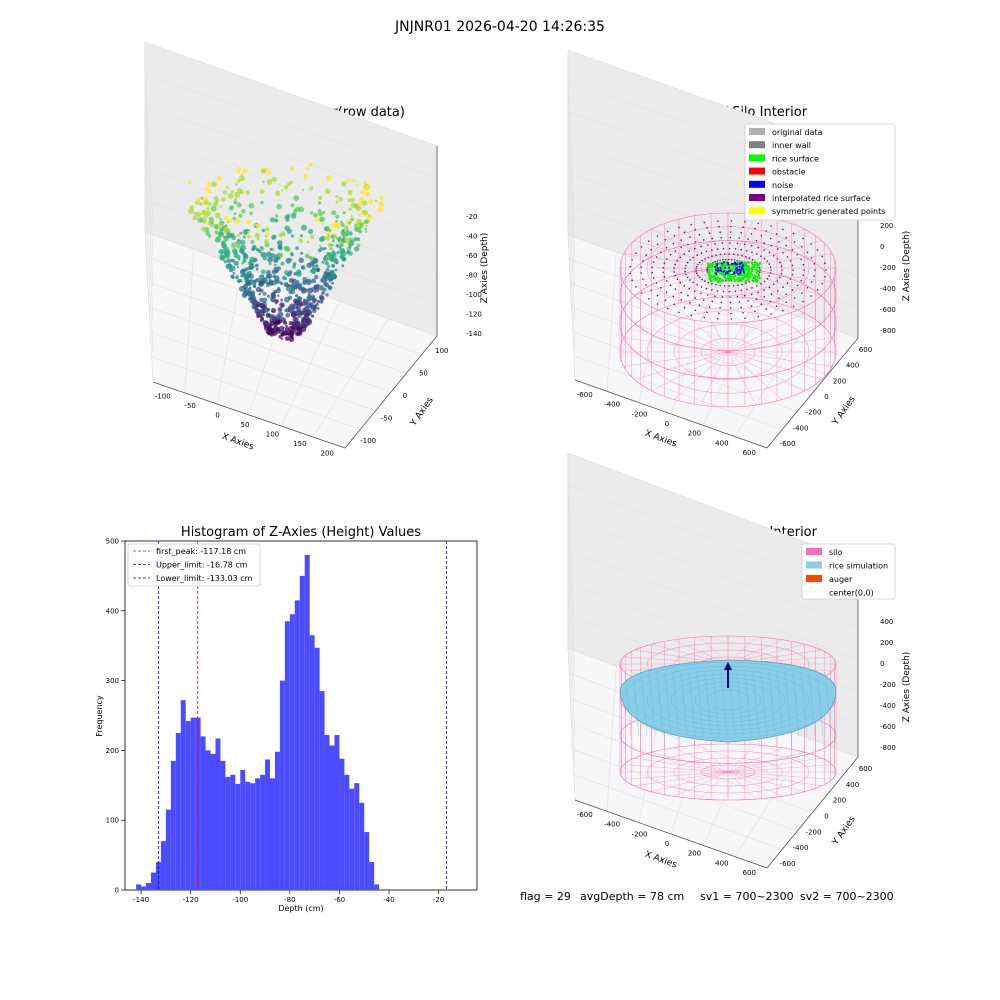 The height and width of the screenshot is (1000, 1000). What do you see at coordinates (888, 727) in the screenshot?
I see `z-tick-label: -600` at bounding box center [888, 727].